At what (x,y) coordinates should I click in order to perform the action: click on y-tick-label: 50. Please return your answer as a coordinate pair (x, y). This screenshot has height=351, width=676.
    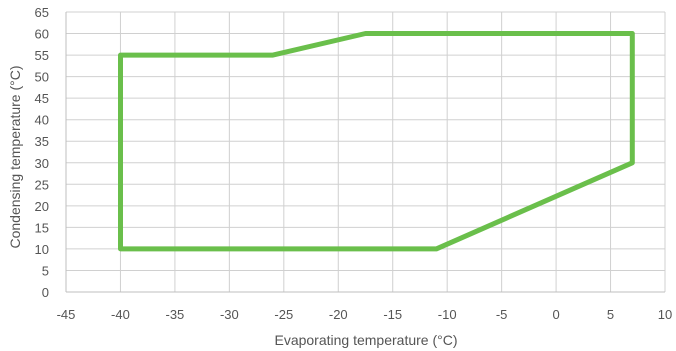
    Looking at the image, I should click on (42, 77).